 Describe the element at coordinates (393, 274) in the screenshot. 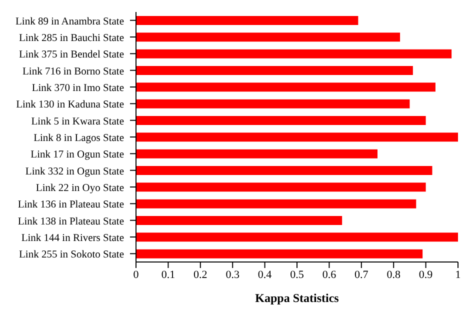

I see `x-tick-label: 0.8` at that location.